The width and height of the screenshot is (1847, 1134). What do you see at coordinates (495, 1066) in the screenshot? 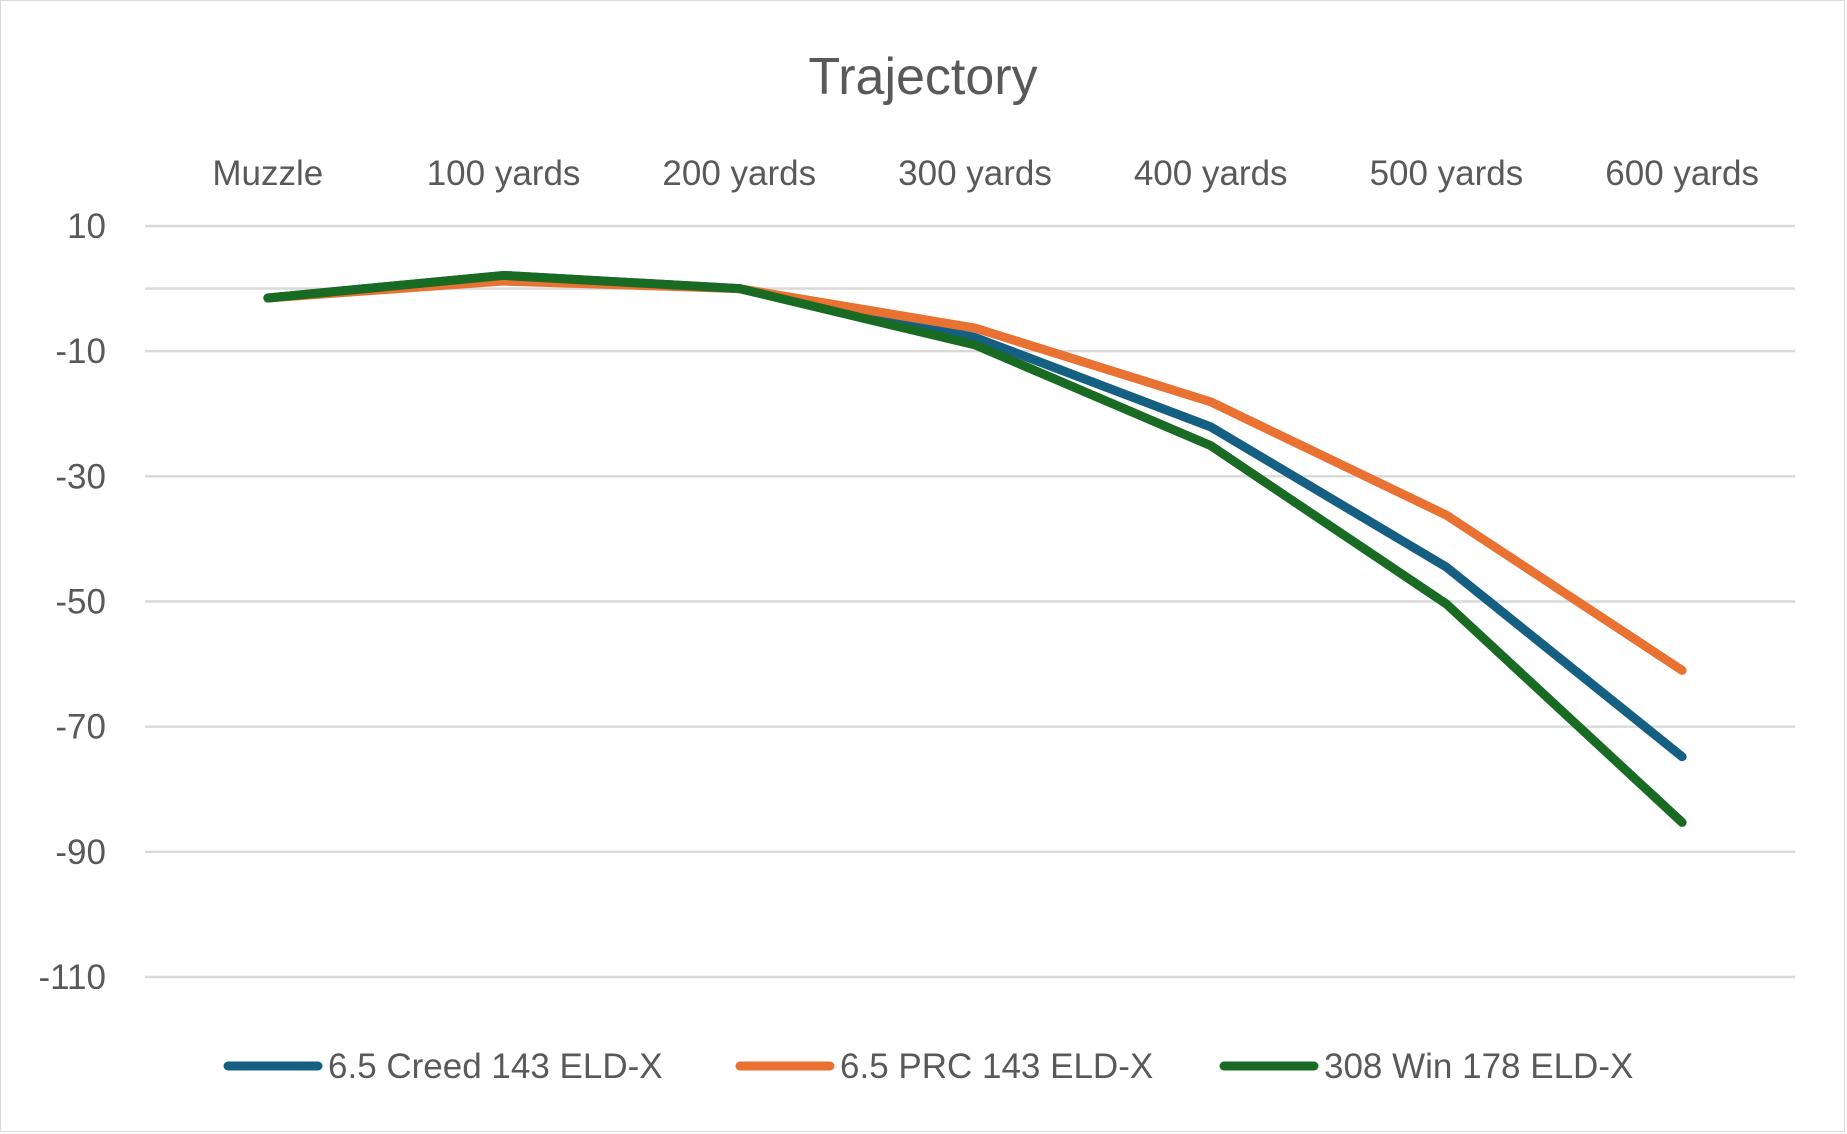
I see `legend-label: 6.5 Creed 143 ELD-X` at bounding box center [495, 1066].